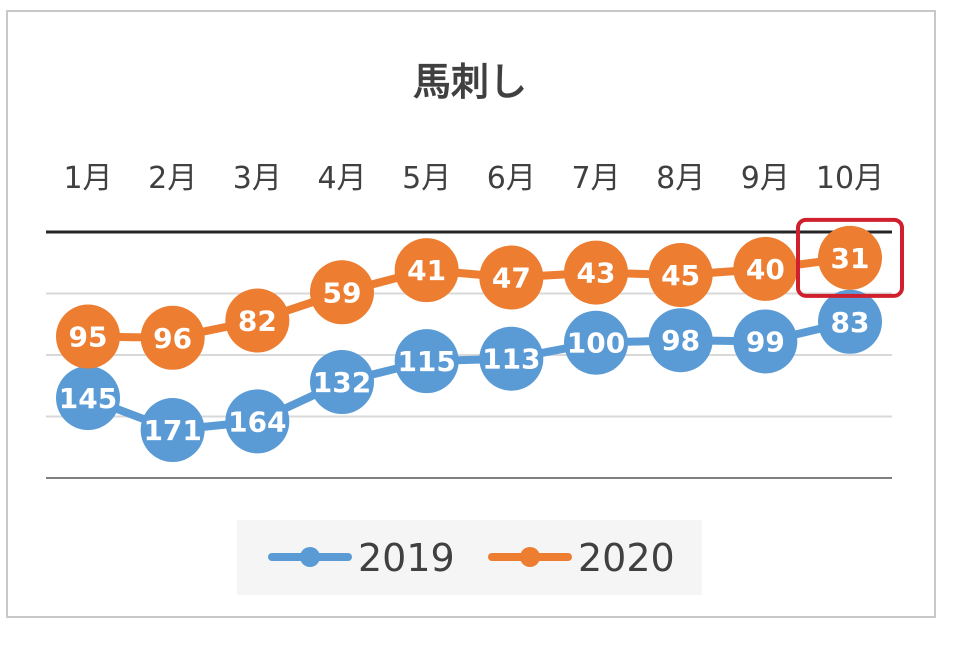 Image resolution: width=960 pixels, height=648 pixels. I want to click on x-tick-label-3: 3月, so click(257, 178).